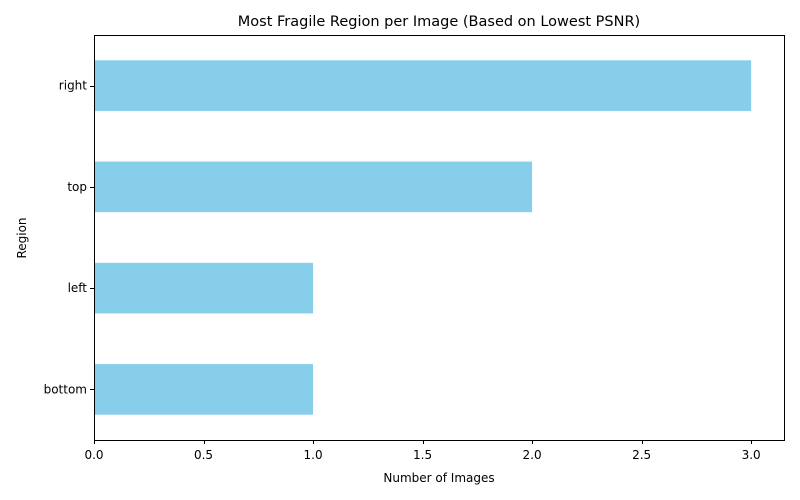 The width and height of the screenshot is (800, 500). I want to click on x-axis-ticks: 0.0 0.5 1.0 1.5 2.0 2.5 3.0, so click(422, 451).